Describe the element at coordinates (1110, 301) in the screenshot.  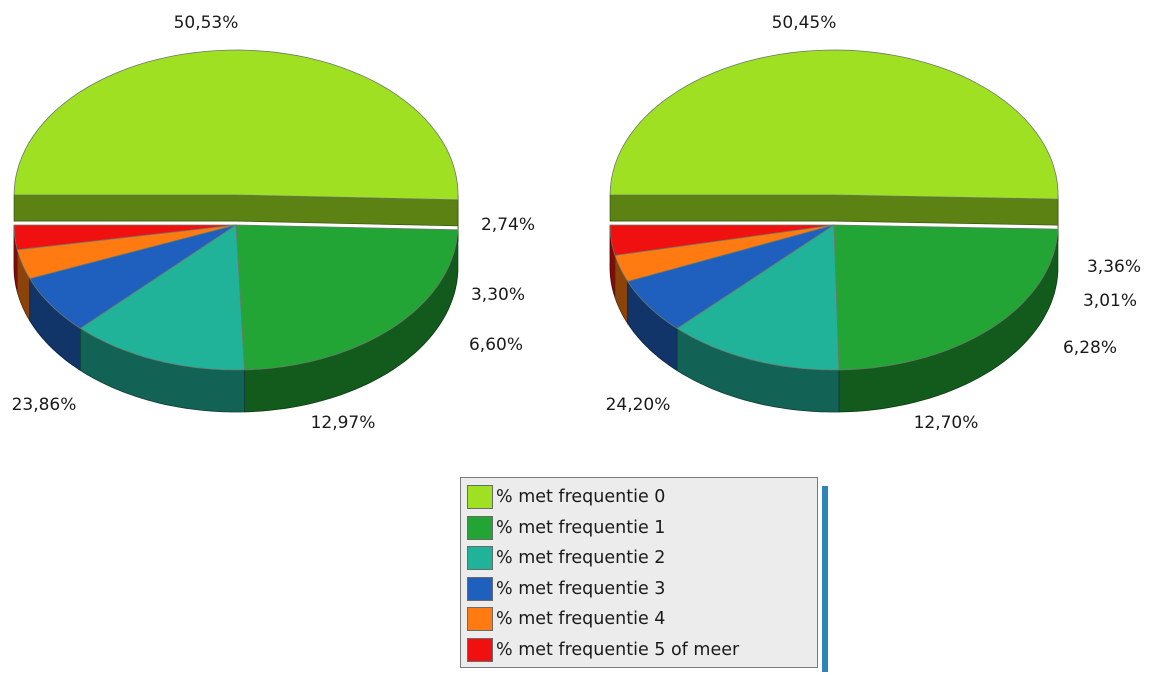
I see `data-label-pct-met-frequentie-4: 3,01%` at that location.